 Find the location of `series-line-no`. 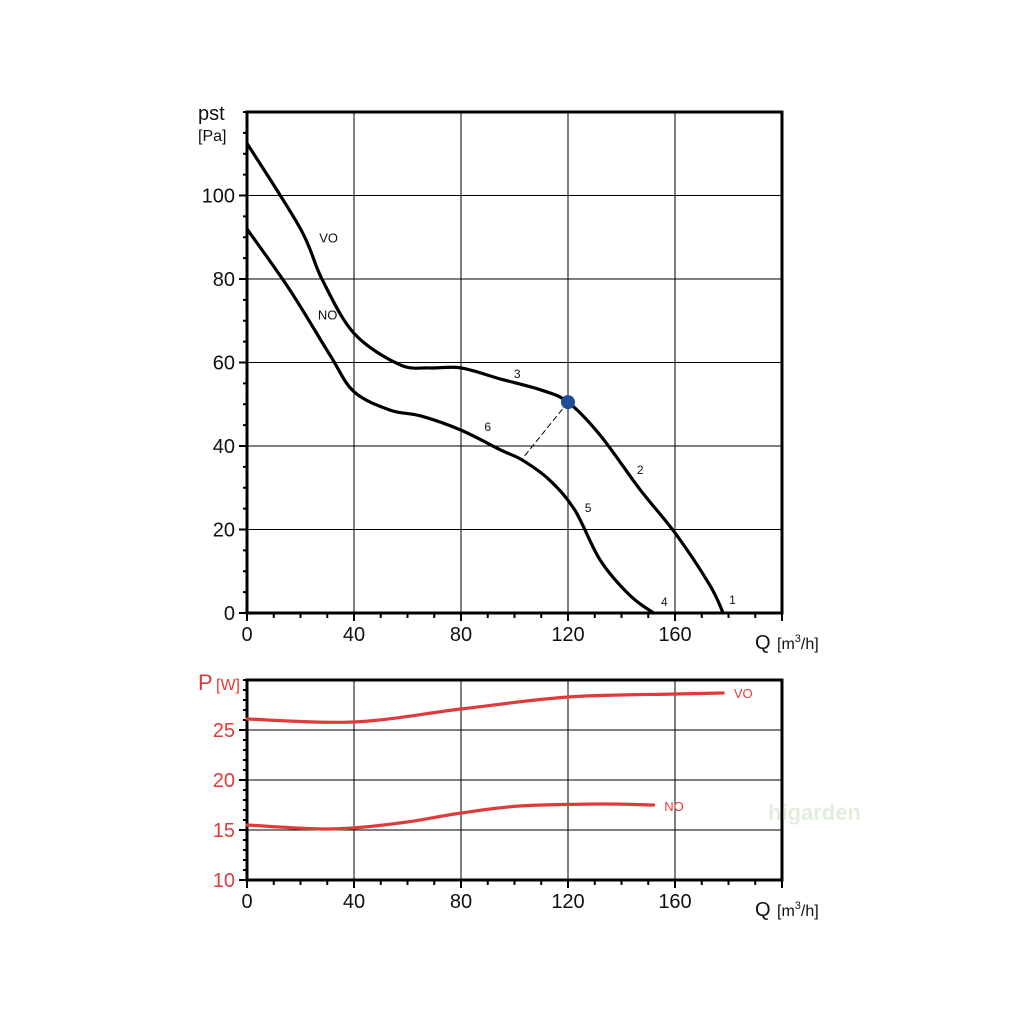

series-line-no is located at coordinates (450, 816).